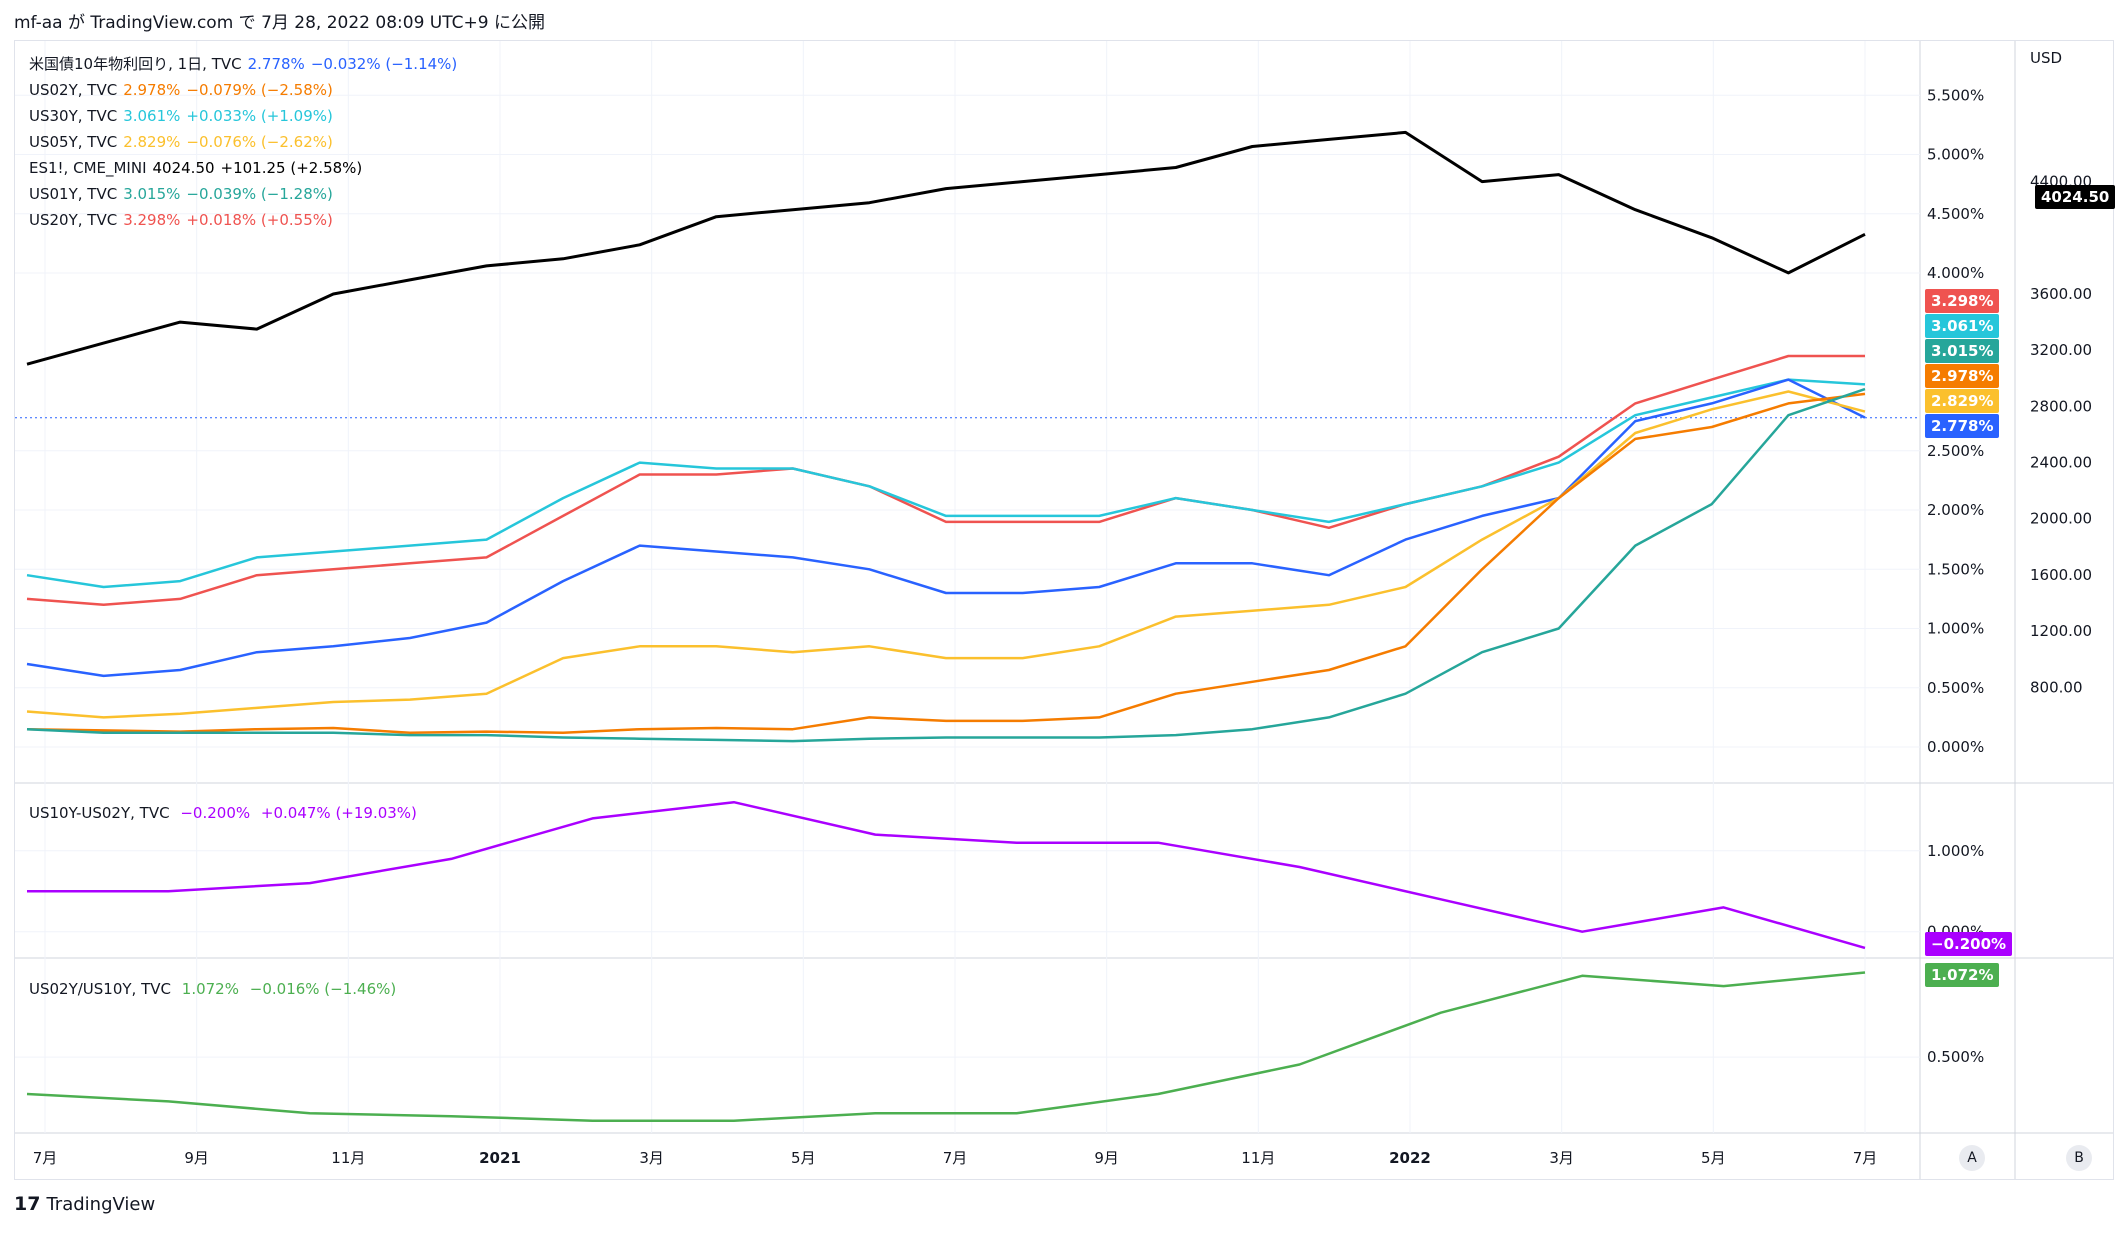  Describe the element at coordinates (73, 194) in the screenshot. I see `legend-series-name: US01Y, TVC` at that location.